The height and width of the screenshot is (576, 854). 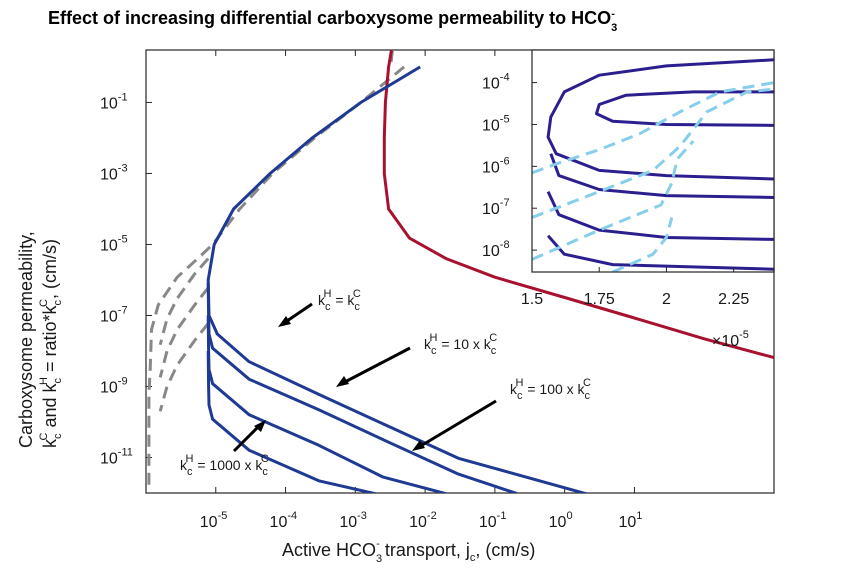 What do you see at coordinates (550, 389) in the screenshot?
I see `annotation-ratio-100: kcH = 100 x kcC` at bounding box center [550, 389].